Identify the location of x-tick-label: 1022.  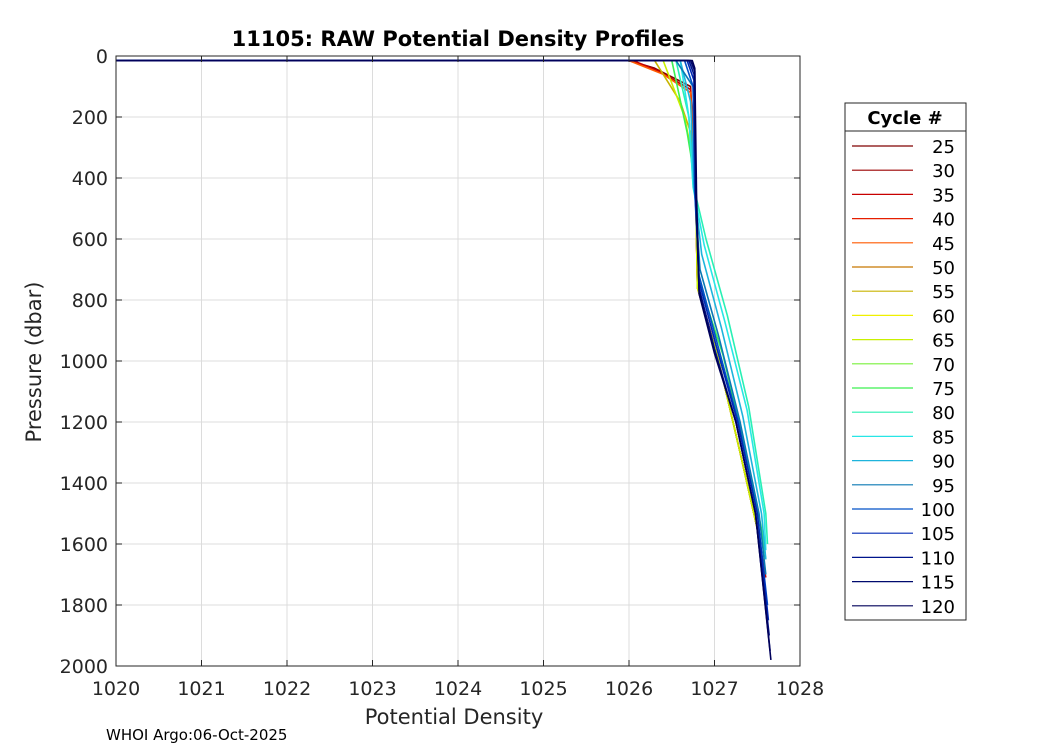
(287, 689).